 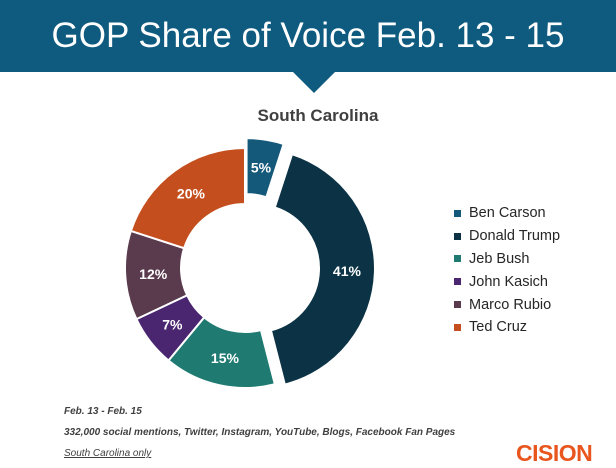 I want to click on legend-item-ted-cruz: Ted Cruz, so click(x=507, y=327).